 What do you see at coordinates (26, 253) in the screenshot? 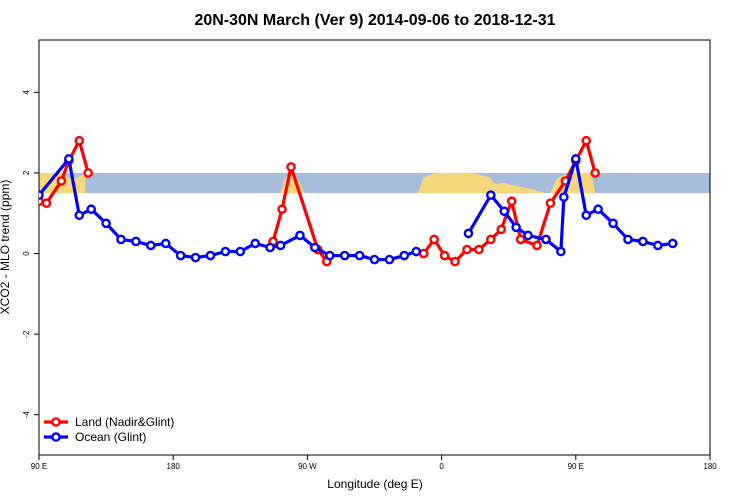
I see `y-tick-label: 0` at bounding box center [26, 253].